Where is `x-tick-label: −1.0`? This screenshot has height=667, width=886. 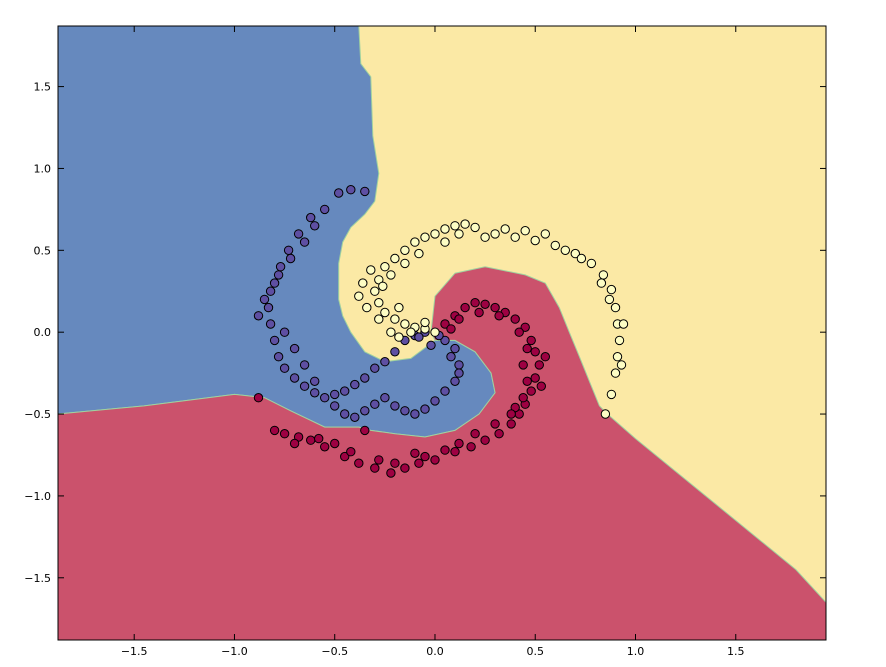 x-tick-label: −1.0 is located at coordinates (234, 651).